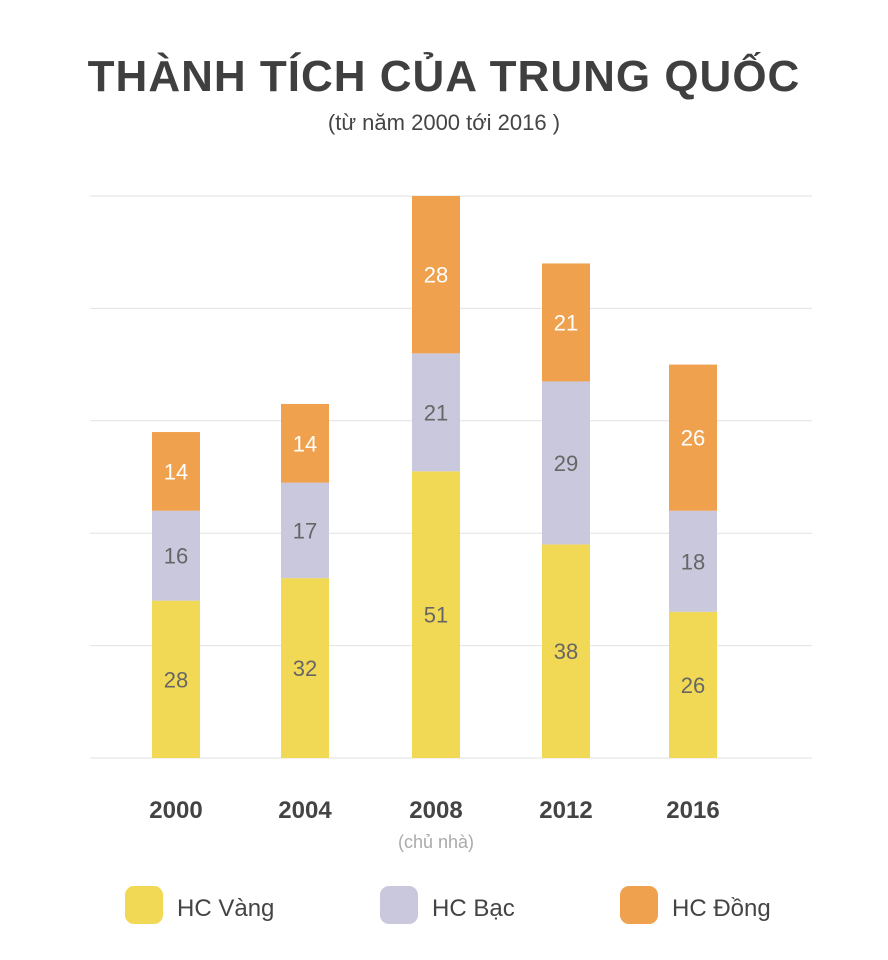  I want to click on data-label: 17, so click(305, 530).